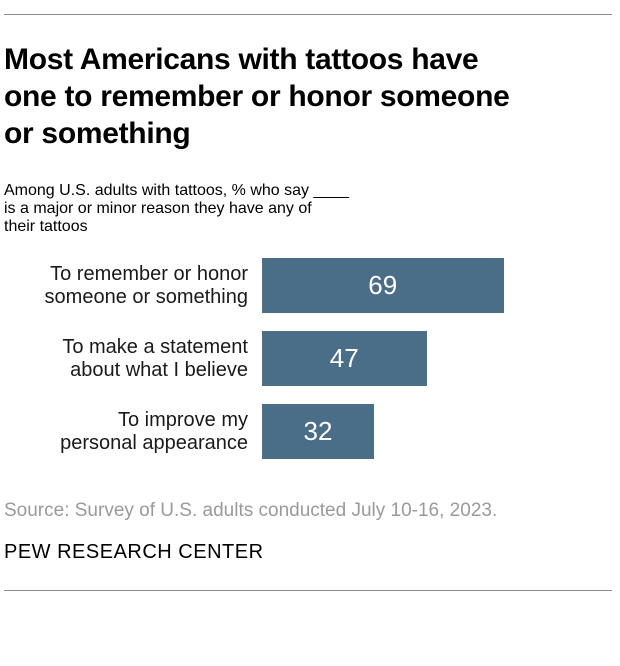 The width and height of the screenshot is (620, 666). I want to click on bar-appearance: 32, so click(318, 431).